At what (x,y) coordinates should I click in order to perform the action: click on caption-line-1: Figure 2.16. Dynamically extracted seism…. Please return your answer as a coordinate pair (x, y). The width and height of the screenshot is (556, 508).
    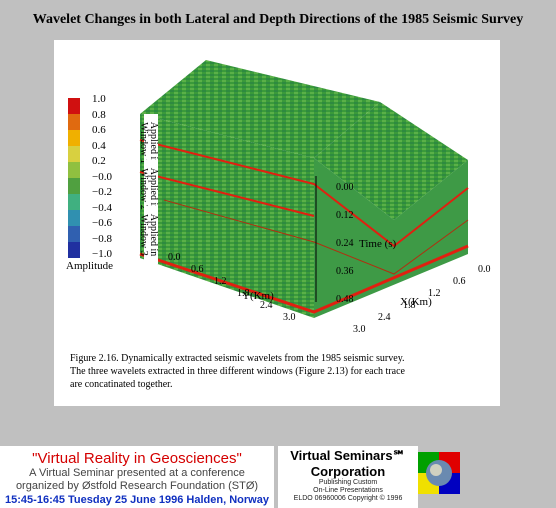
    Looking at the image, I should click on (237, 358).